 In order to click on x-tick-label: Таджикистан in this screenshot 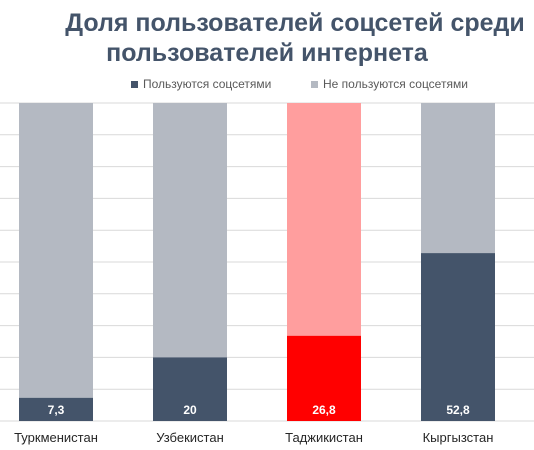, I will do `click(324, 437)`.